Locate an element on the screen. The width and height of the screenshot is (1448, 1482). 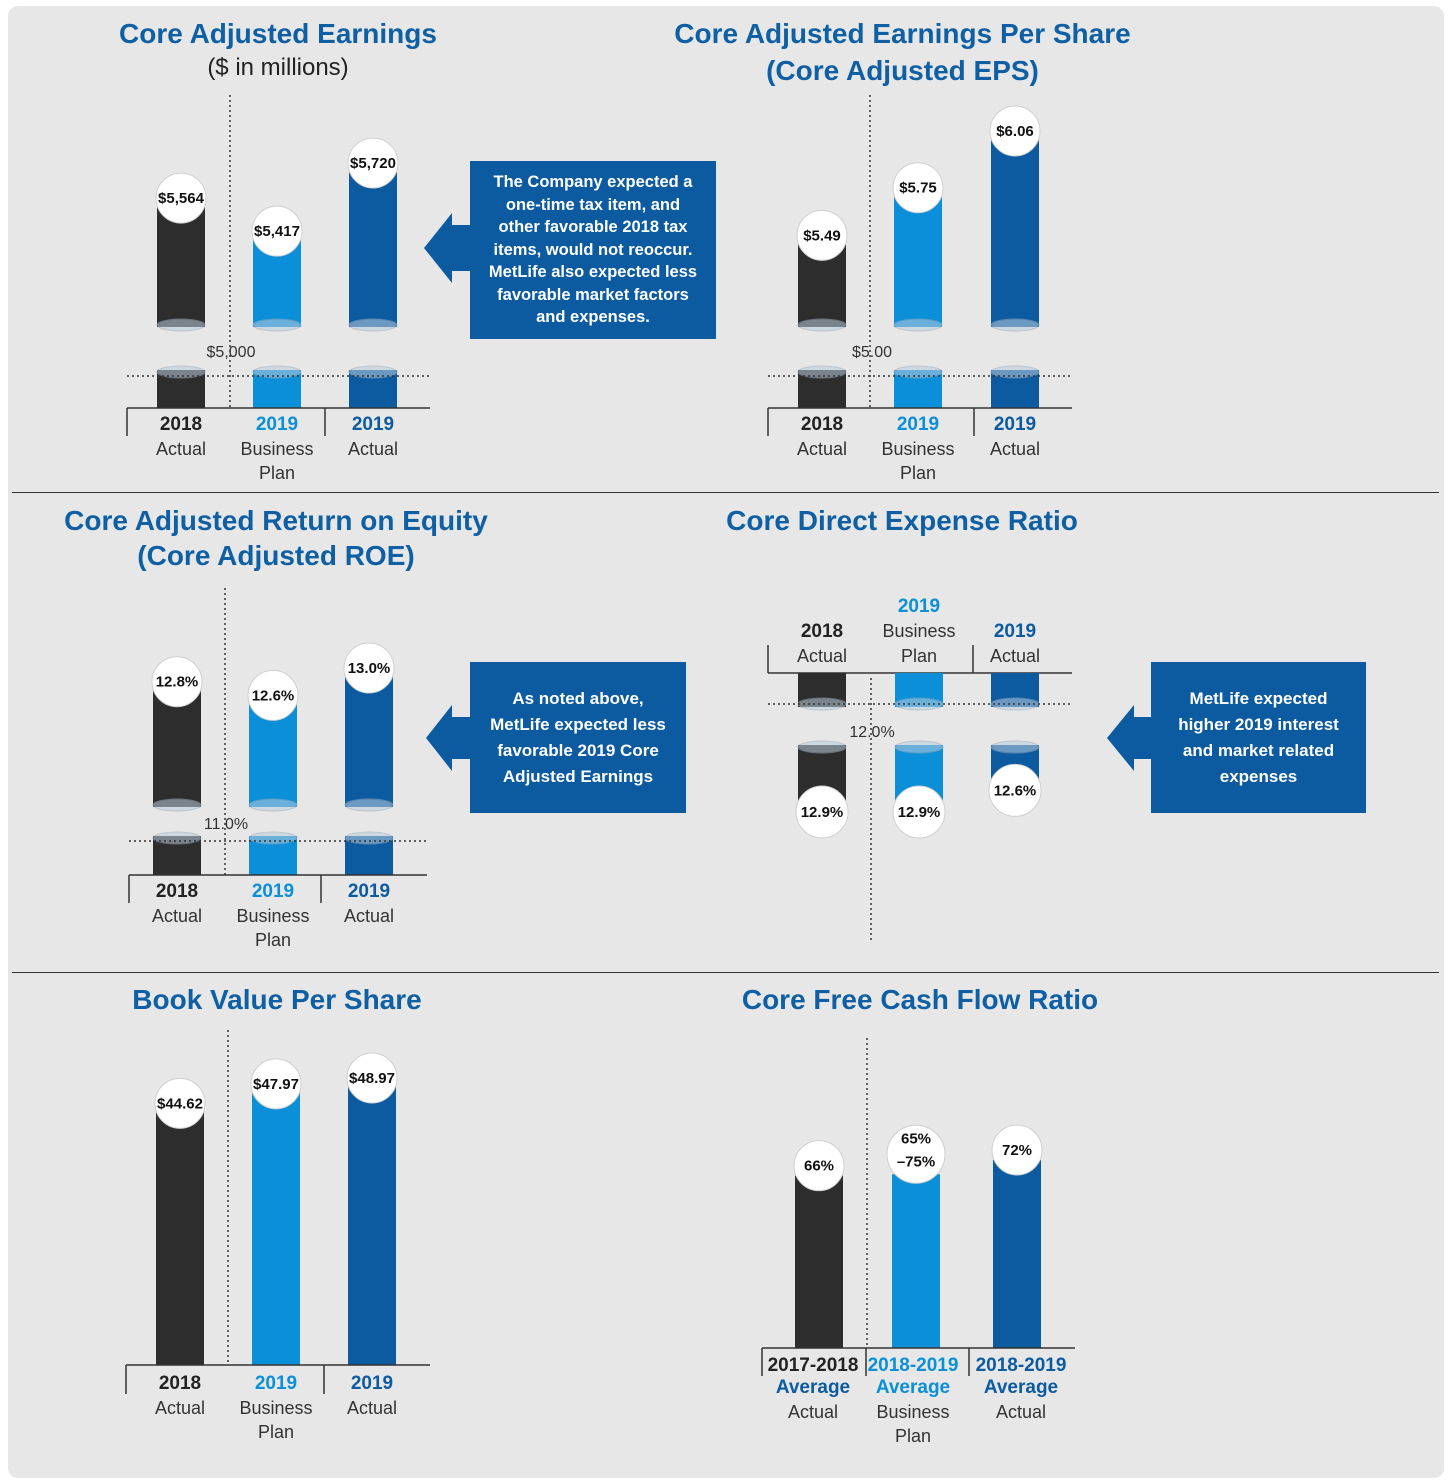
value-label: $5,720 is located at coordinates (373, 163).